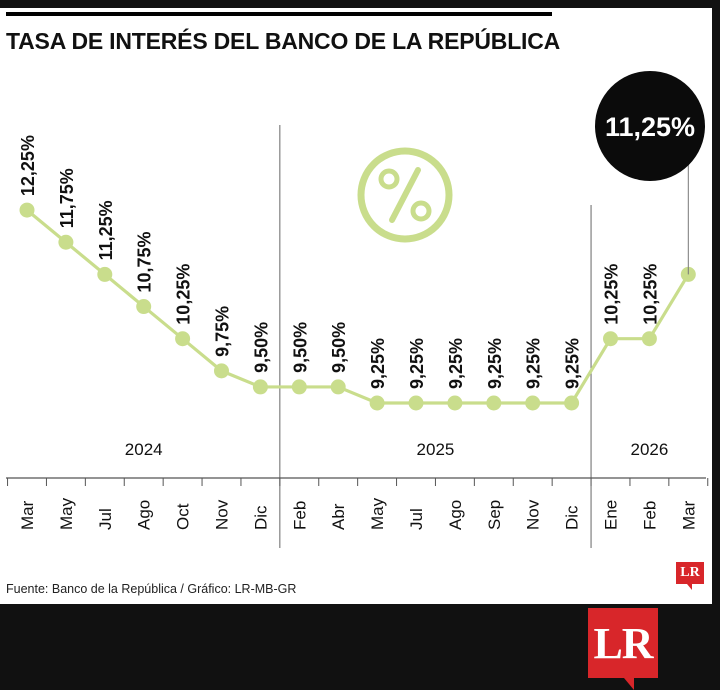 The width and height of the screenshot is (720, 690). I want to click on data-label: 12,25%, so click(28, 165).